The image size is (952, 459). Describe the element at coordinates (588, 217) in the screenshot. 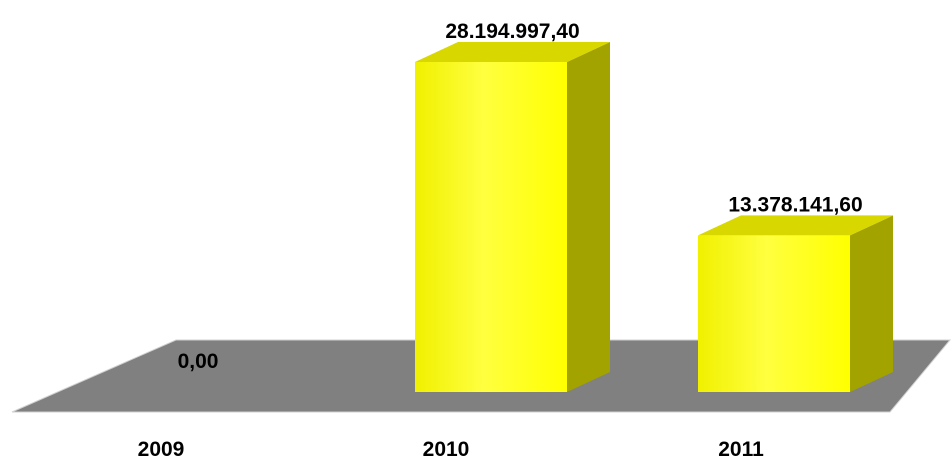

I see `bar-side-2010` at that location.